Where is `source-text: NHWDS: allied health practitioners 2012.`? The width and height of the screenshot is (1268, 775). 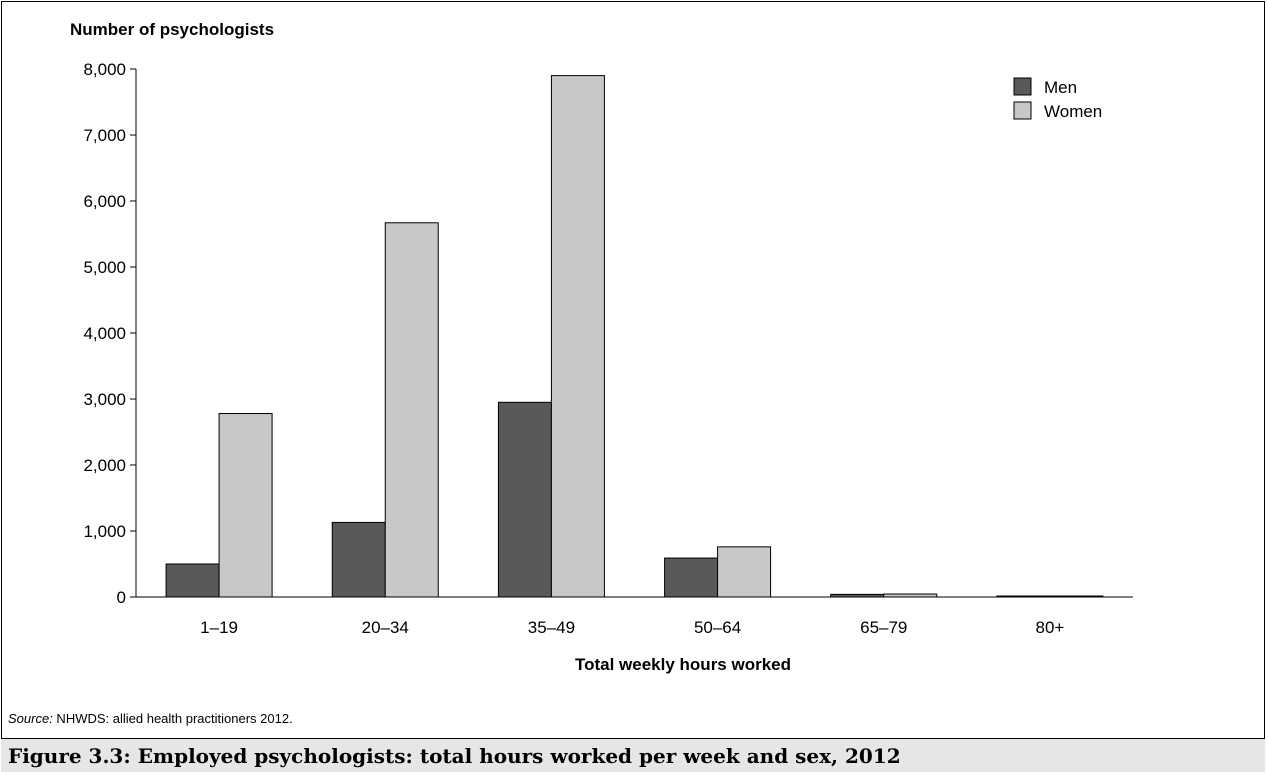
source-text: NHWDS: allied health practitioners 2012. is located at coordinates (172, 718).